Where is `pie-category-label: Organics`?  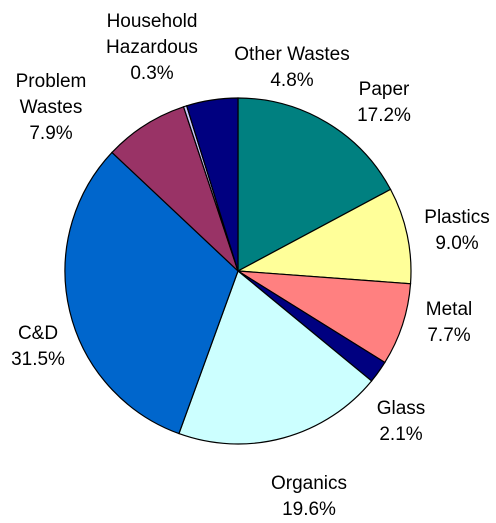 pie-category-label: Organics is located at coordinates (309, 483).